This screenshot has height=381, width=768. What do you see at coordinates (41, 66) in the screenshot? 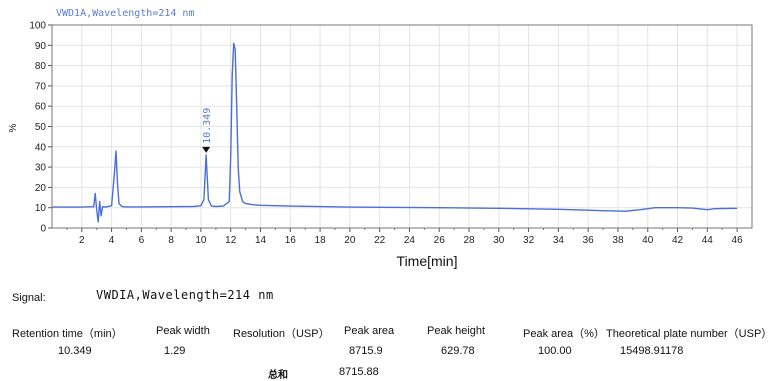
I see `y-tick-label: 80` at bounding box center [41, 66].